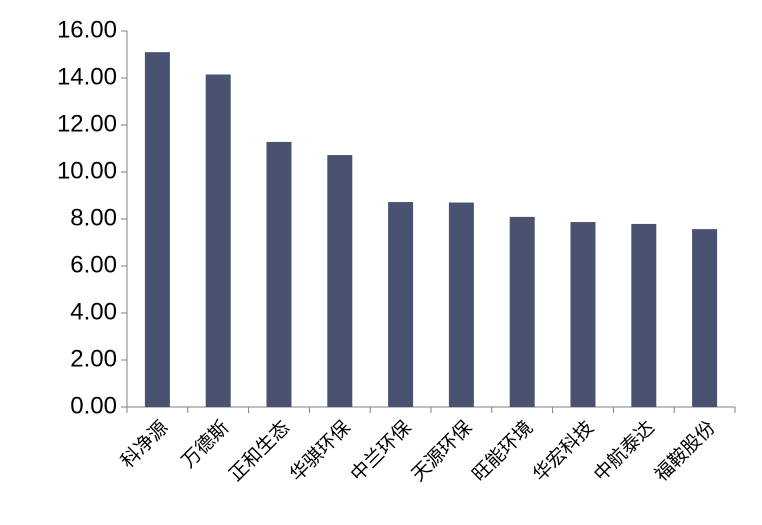  I want to click on y-tick-label: 4.00, so click(93, 311).